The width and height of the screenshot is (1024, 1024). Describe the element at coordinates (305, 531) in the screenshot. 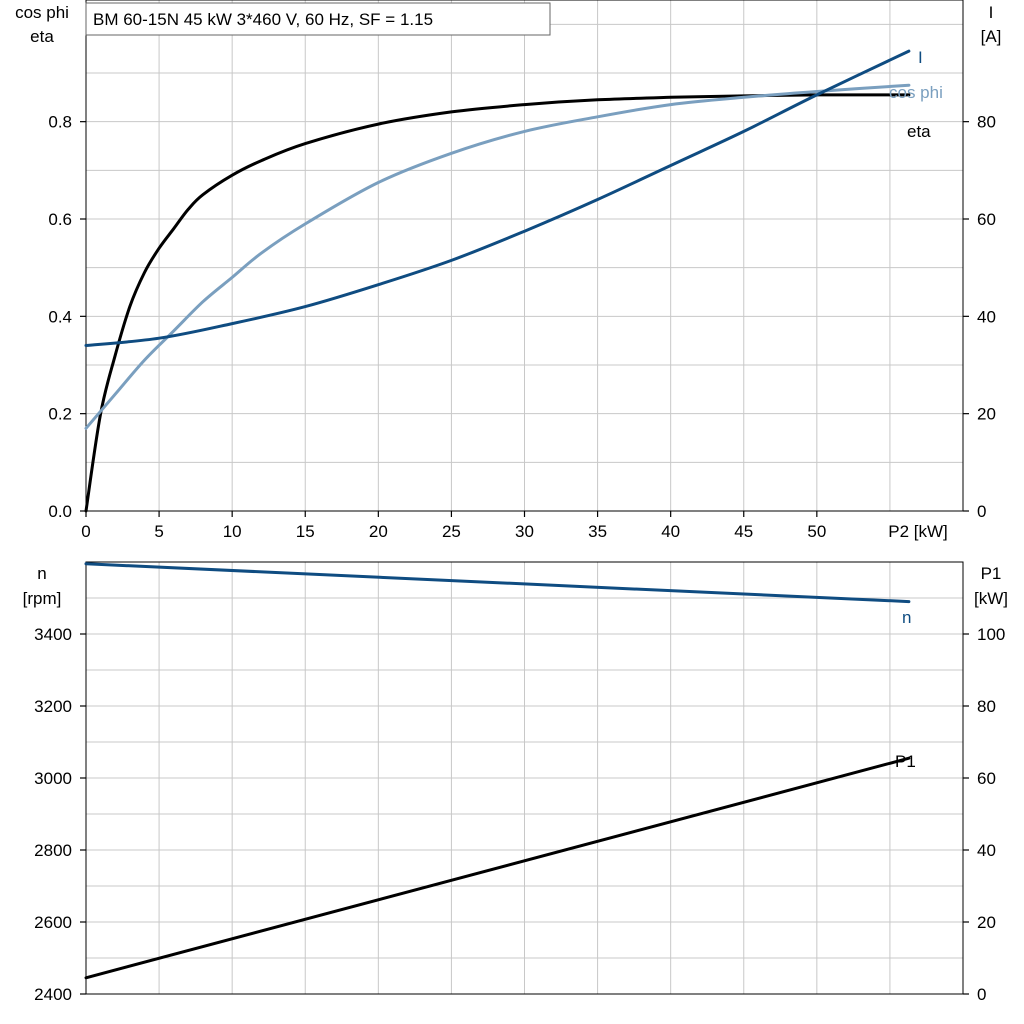

I see `x-axis-tick-label: 15` at that location.